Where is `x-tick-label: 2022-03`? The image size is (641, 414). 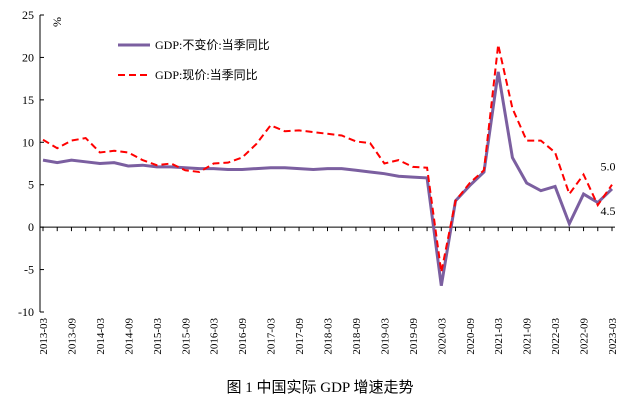
x-tick-label: 2022-03 is located at coordinates (556, 336).